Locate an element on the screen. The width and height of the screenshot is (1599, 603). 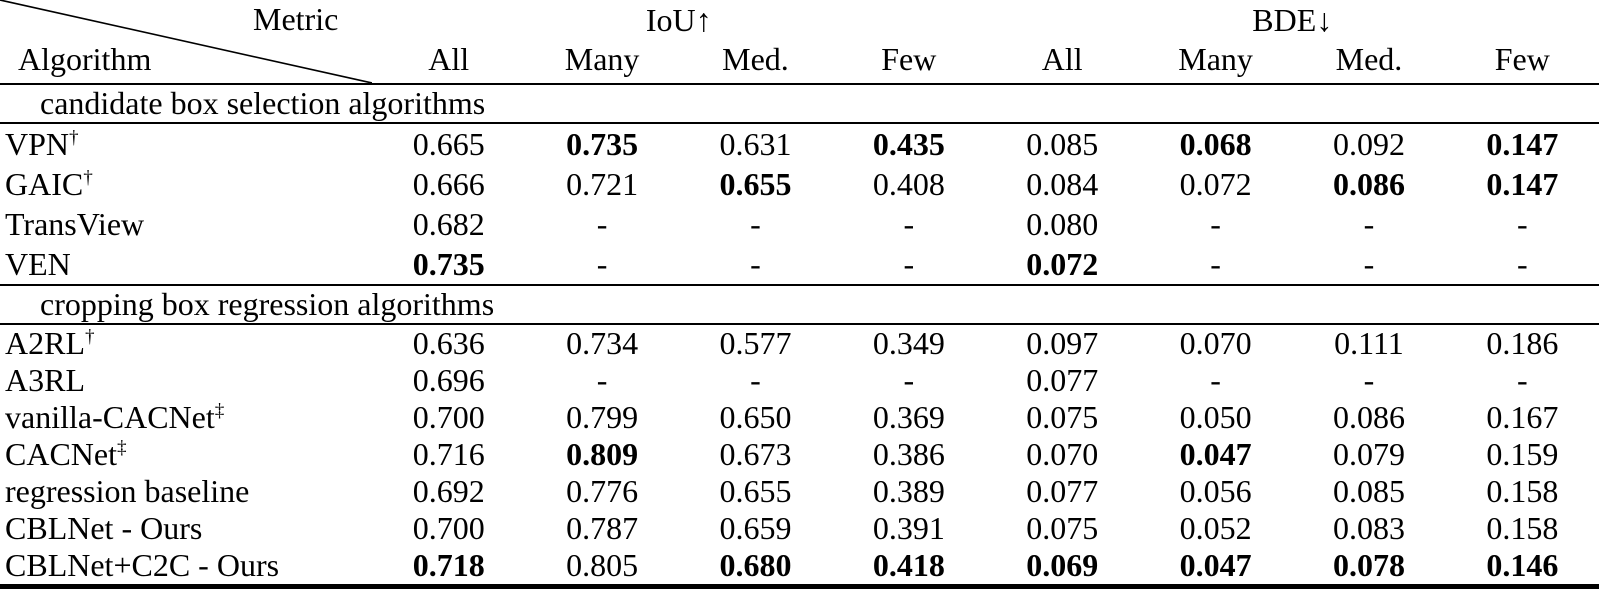
header-bde-few: Few is located at coordinates (1522, 62).